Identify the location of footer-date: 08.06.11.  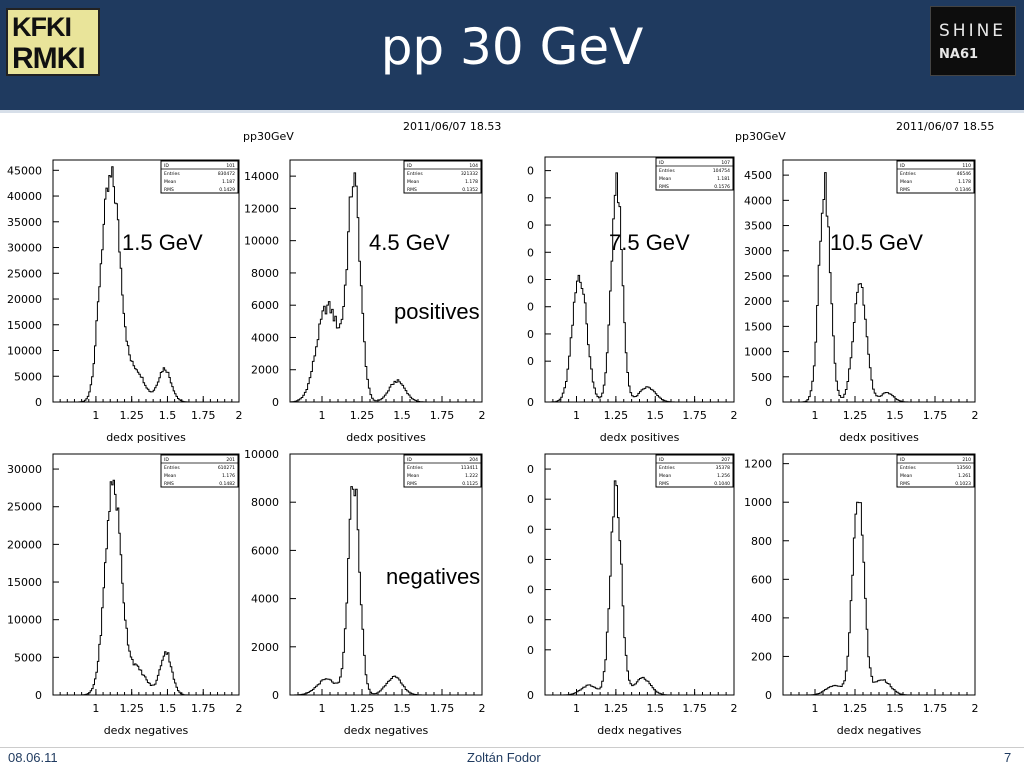
(33, 757).